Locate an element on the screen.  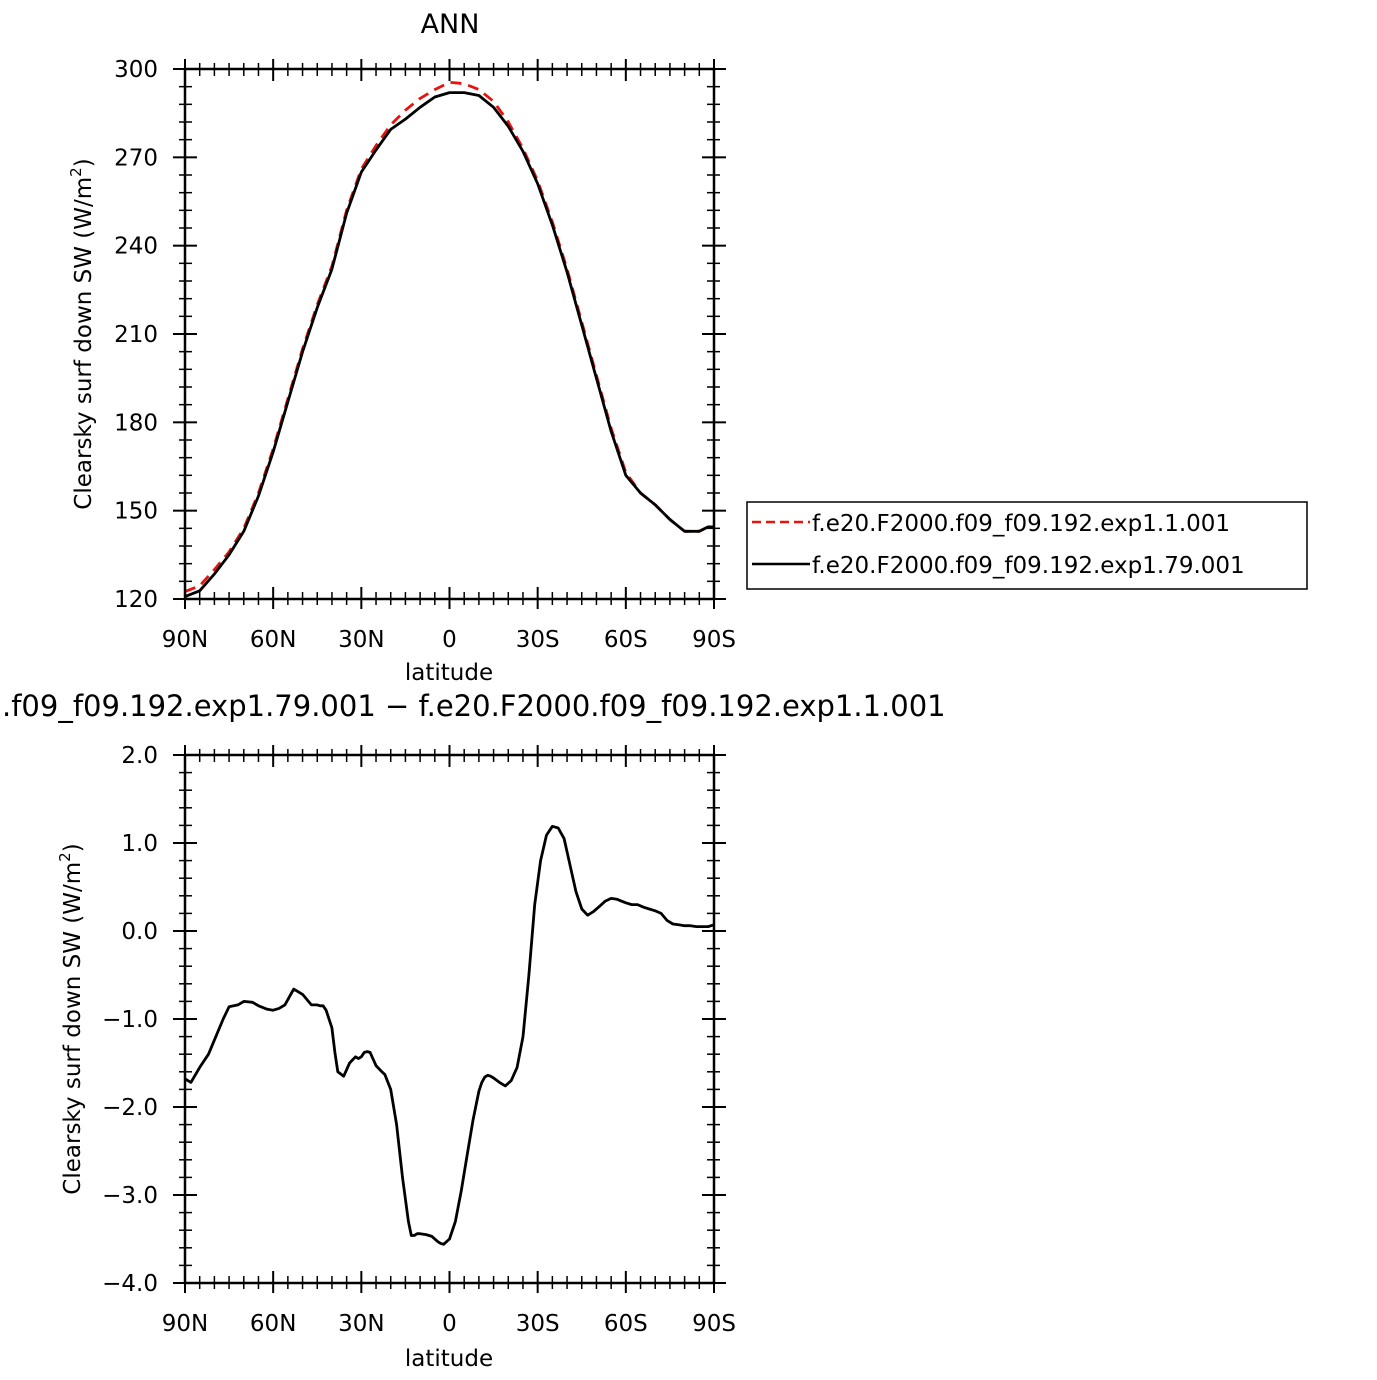
y-tick-label: −4.0 is located at coordinates (130, 1284).